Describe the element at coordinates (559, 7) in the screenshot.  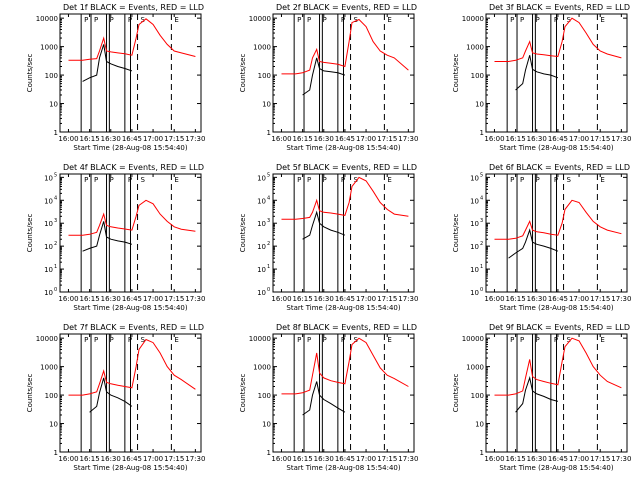
I see `panel-title: Det 3f BLACK = Events, RED = LLD` at that location.